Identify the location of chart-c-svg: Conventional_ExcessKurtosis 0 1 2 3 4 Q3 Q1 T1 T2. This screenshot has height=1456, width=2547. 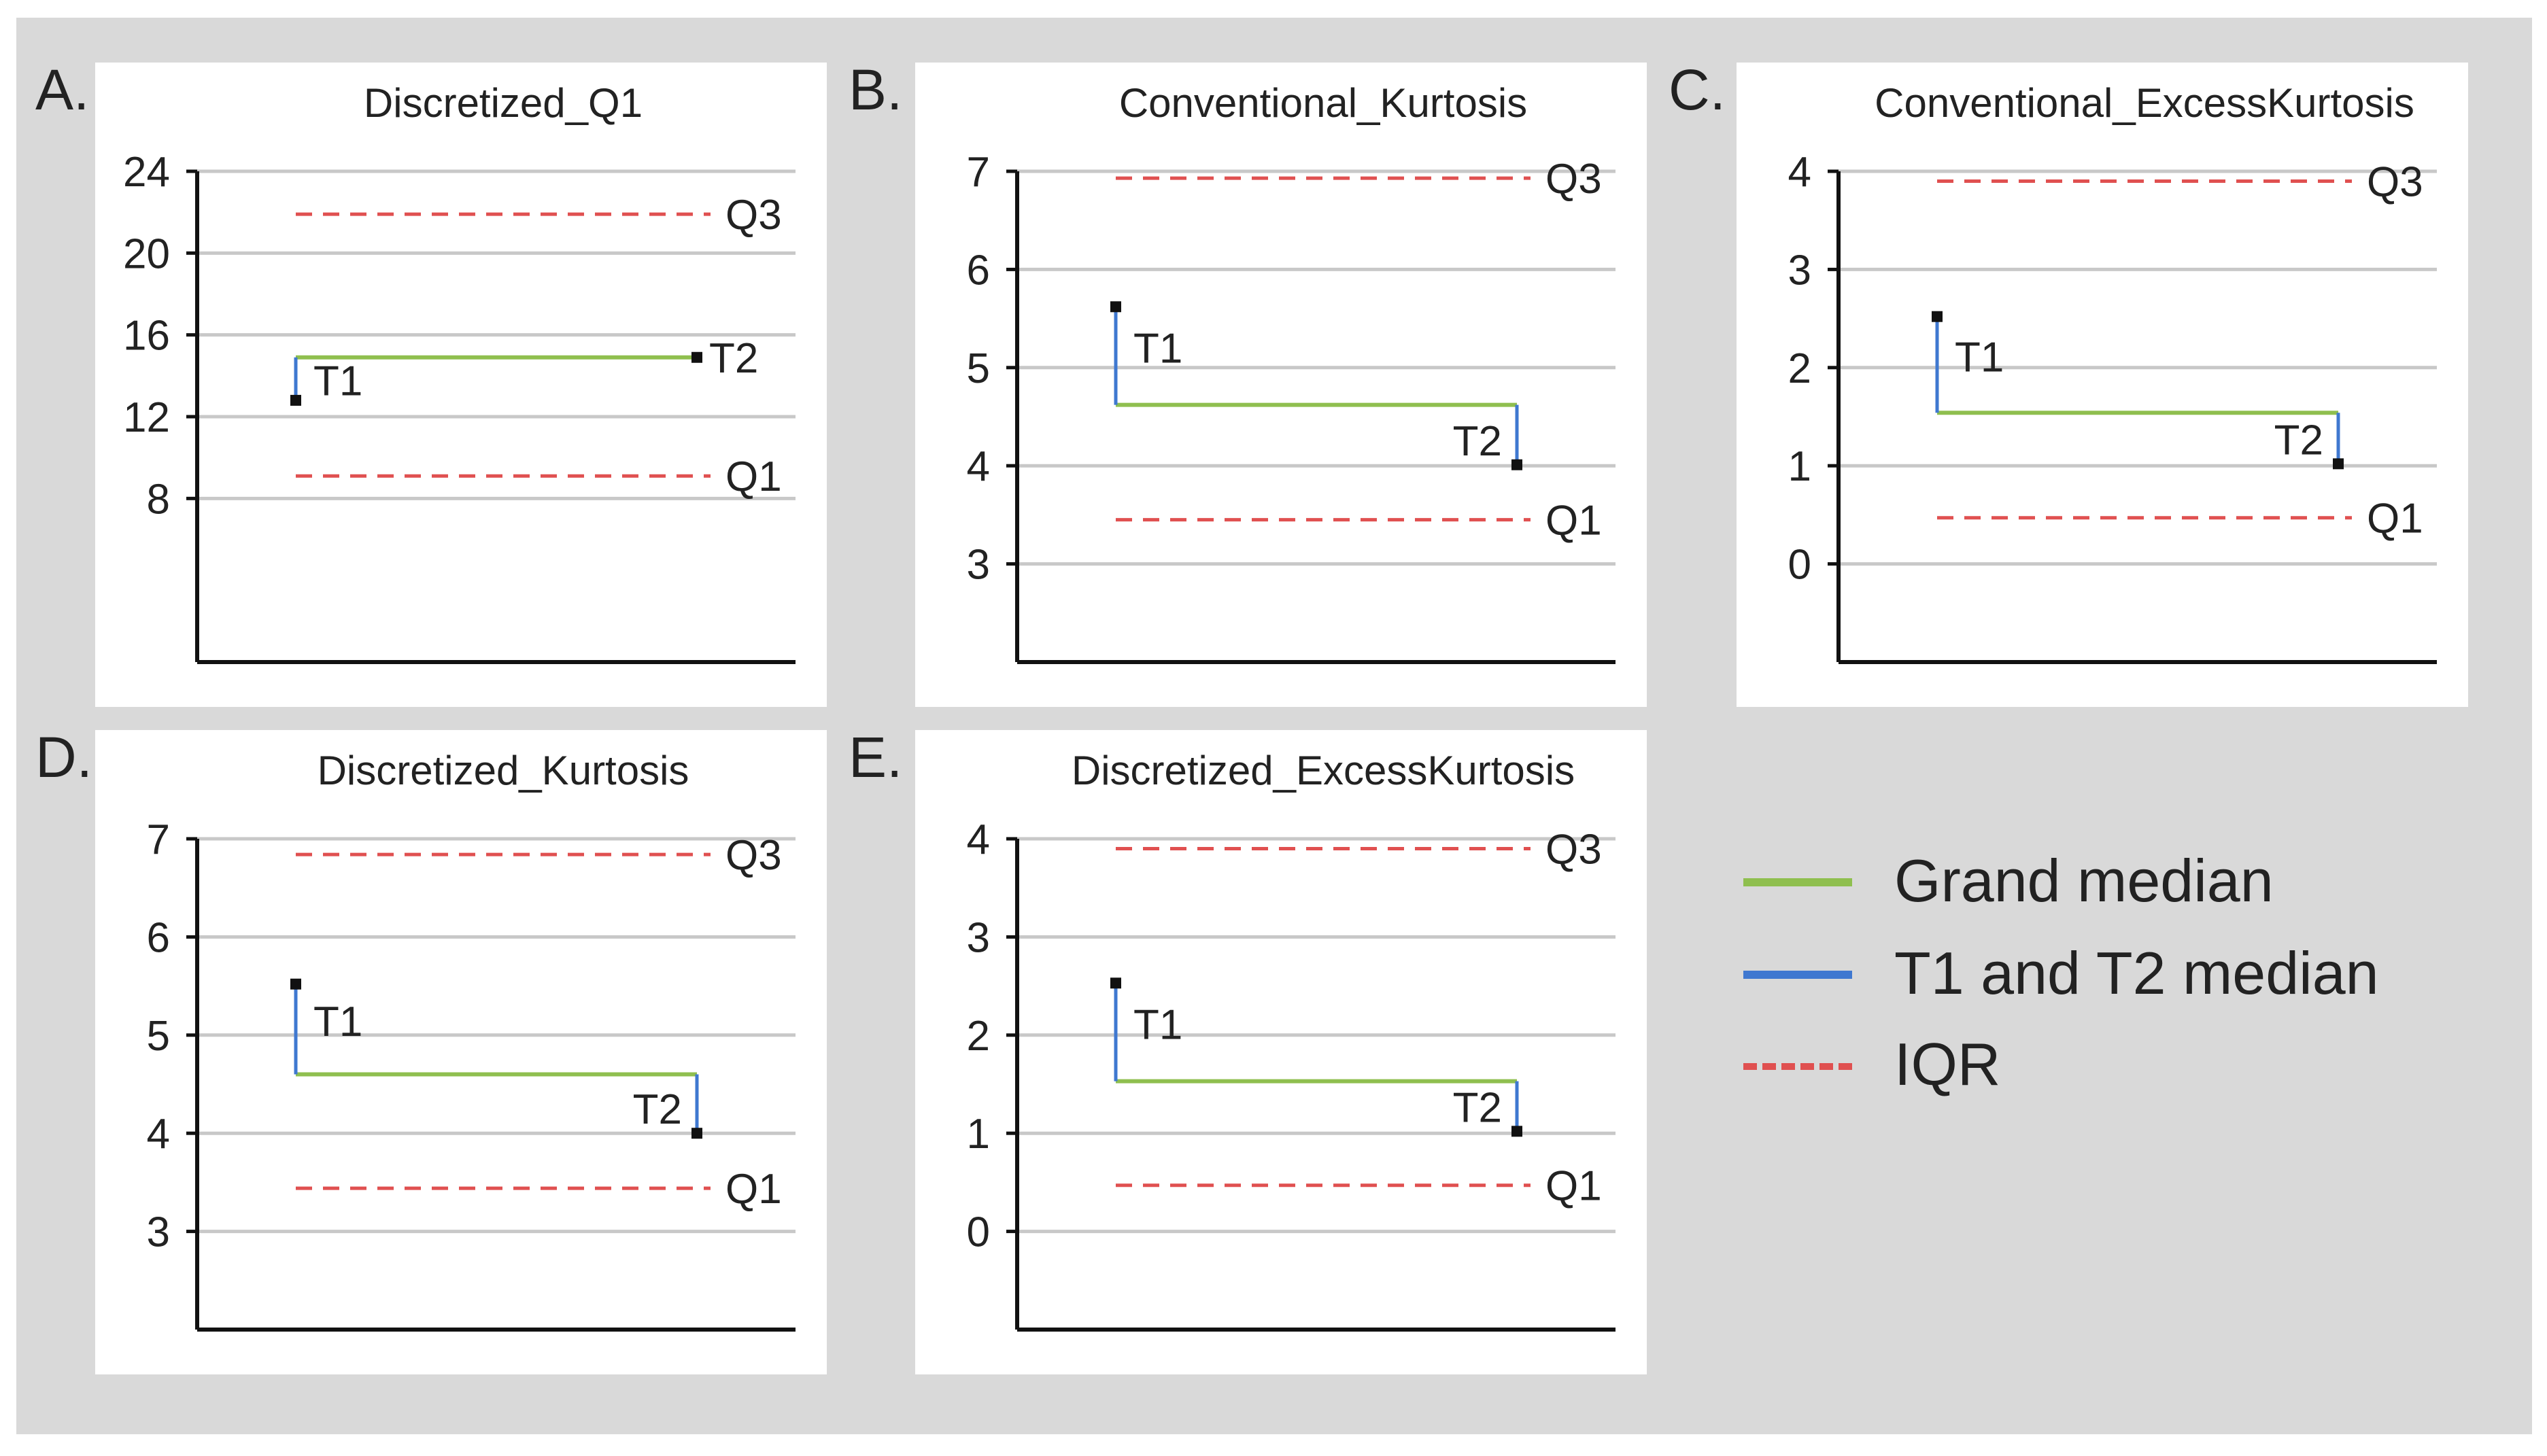
(2112, 372).